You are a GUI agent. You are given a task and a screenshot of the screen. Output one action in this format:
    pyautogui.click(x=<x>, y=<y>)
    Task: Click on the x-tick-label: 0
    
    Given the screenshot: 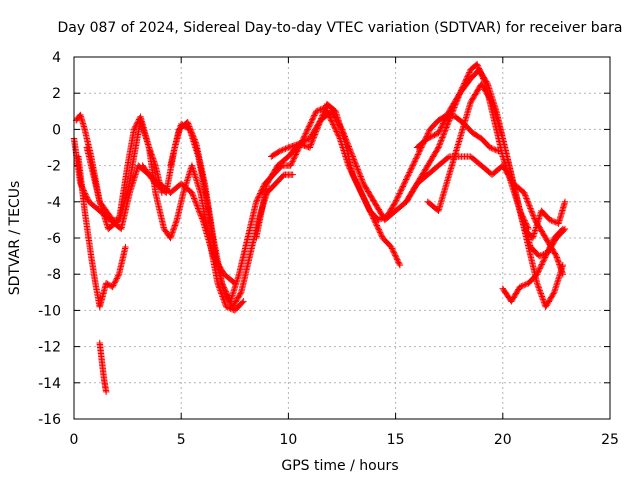 What is the action you would take?
    pyautogui.click(x=74, y=440)
    